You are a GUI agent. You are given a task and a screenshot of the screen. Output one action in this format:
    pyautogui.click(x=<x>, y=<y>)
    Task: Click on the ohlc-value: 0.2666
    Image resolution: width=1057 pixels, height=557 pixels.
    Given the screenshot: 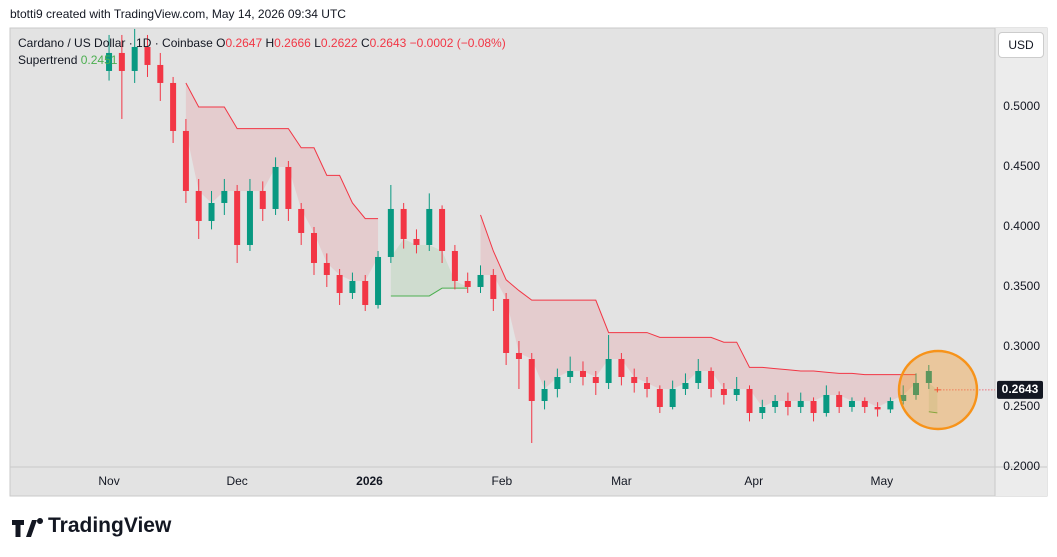 What is the action you would take?
    pyautogui.click(x=292, y=43)
    